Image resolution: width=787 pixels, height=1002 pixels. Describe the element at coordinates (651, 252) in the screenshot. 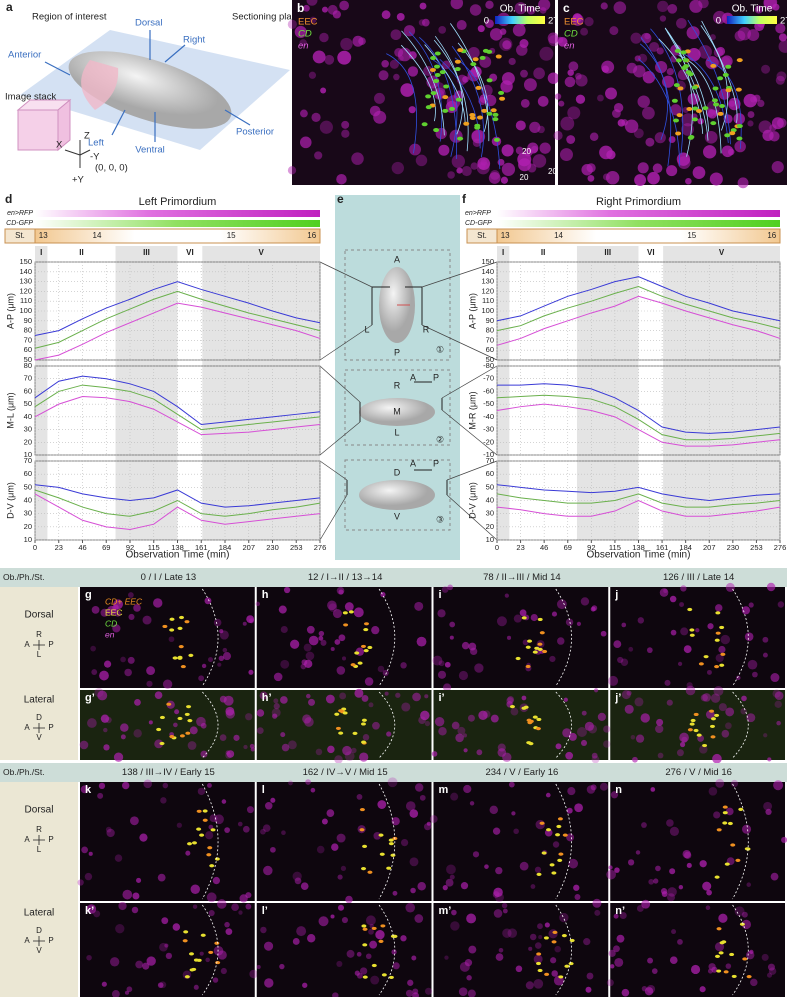

I see `phase-label: VI` at that location.